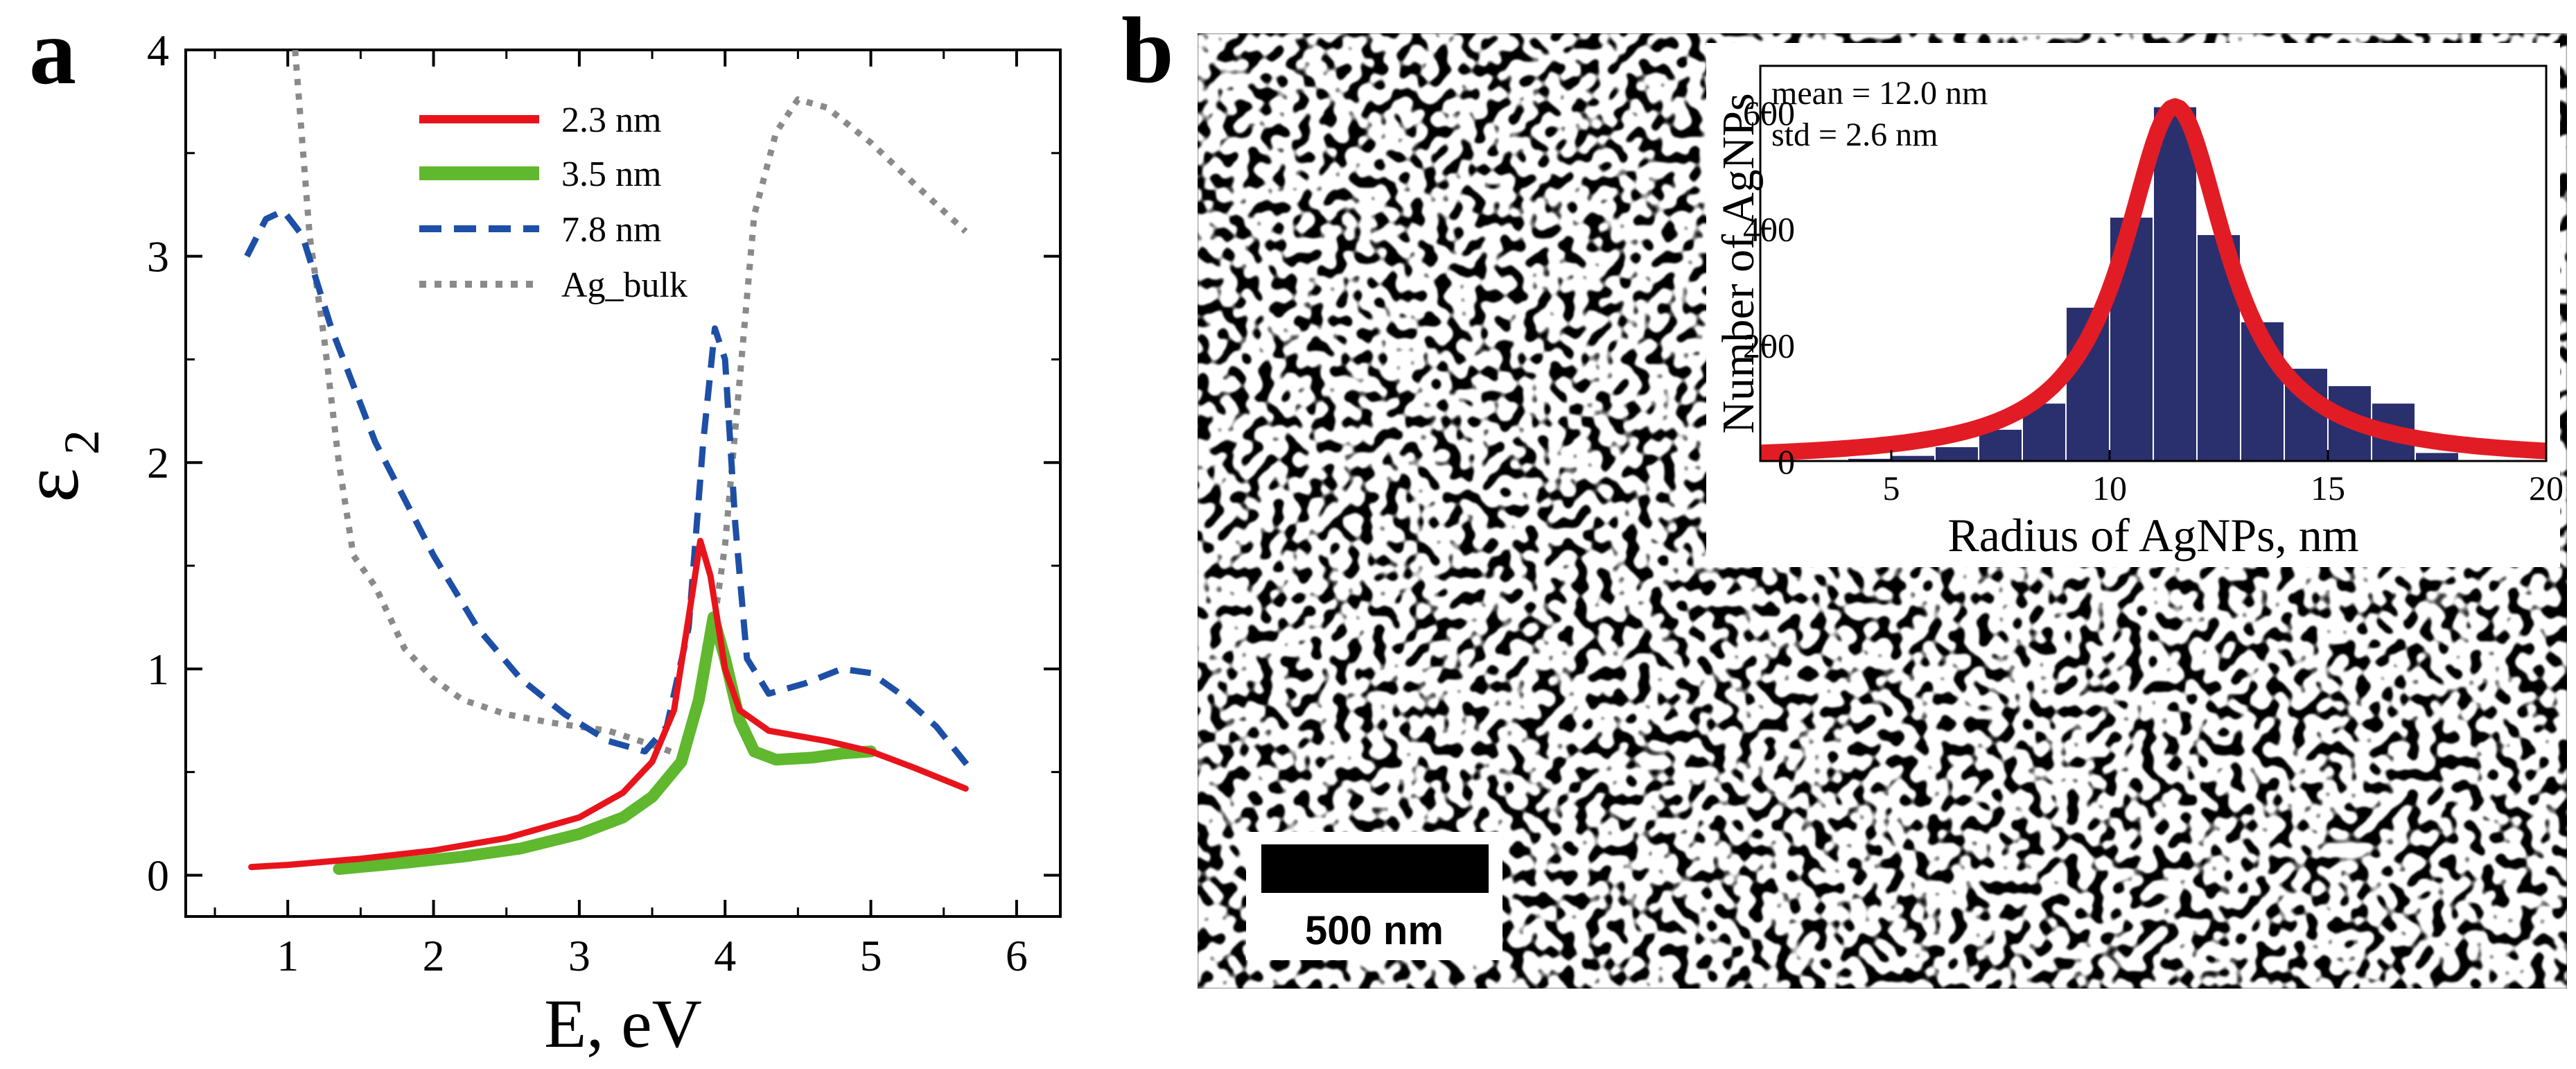 The image size is (2576, 1069). What do you see at coordinates (81, 442) in the screenshot?
I see `y-axis-label-subscript: 2` at bounding box center [81, 442].